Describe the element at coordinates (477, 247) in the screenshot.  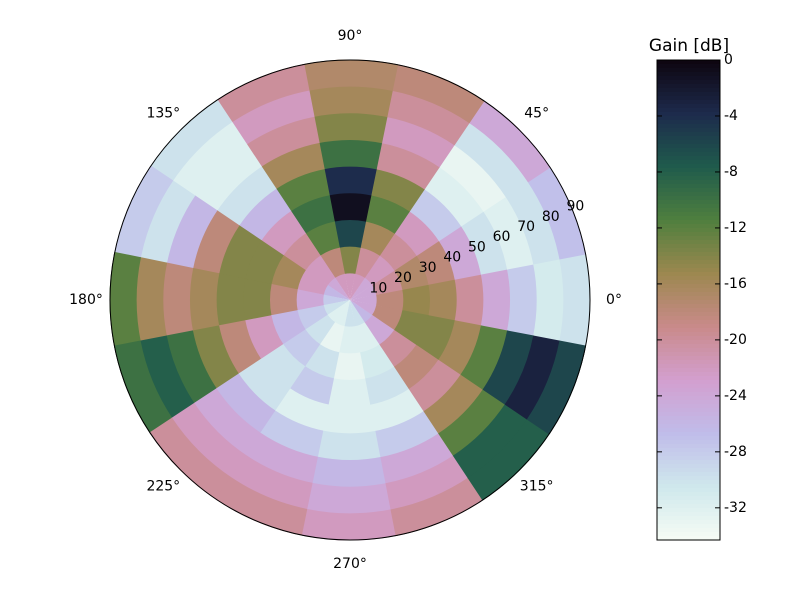
I see `r-tick-label: 50` at that location.